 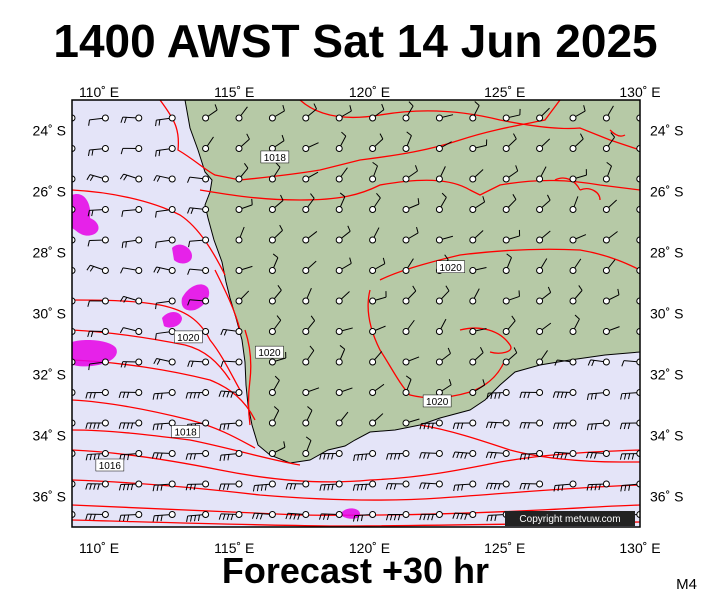 What do you see at coordinates (49, 131) in the screenshot?
I see `lat-tick-label: 24˚ S` at bounding box center [49, 131].